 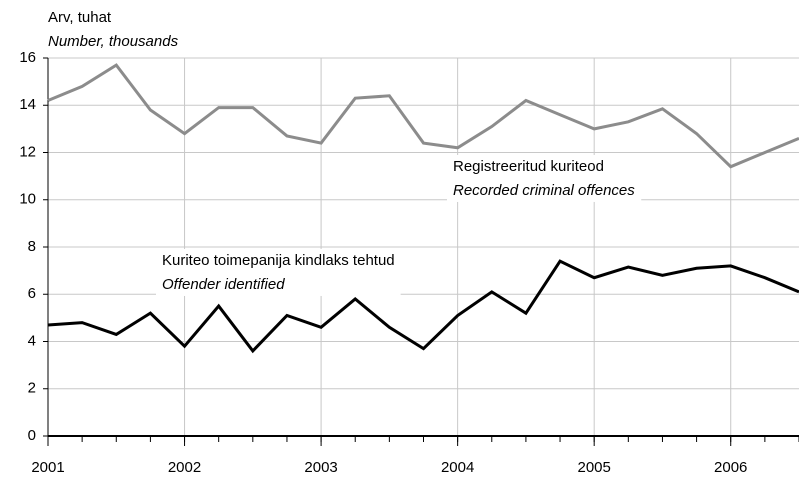 I want to click on x-tick-label: 2006, so click(x=730, y=467).